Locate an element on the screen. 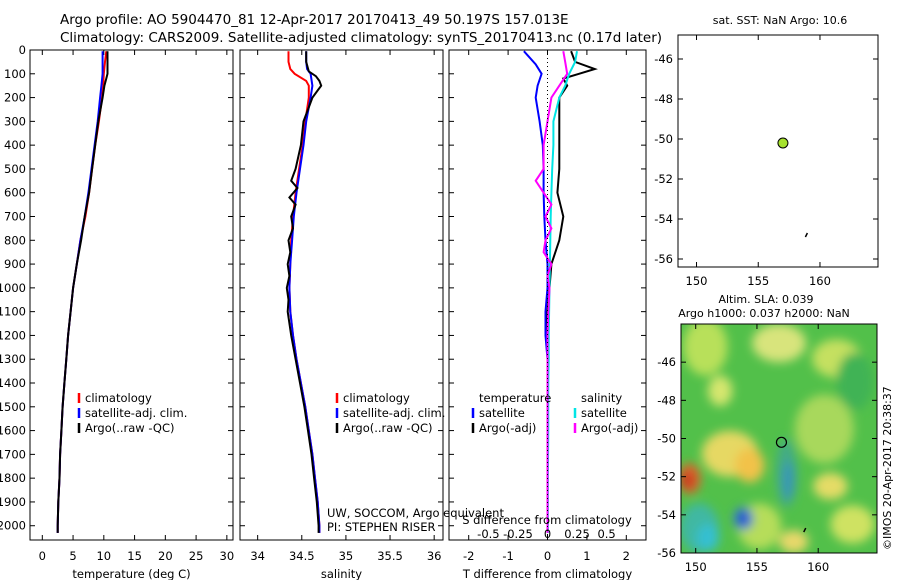  temperature-xtick-label: 20 is located at coordinates (165, 556).